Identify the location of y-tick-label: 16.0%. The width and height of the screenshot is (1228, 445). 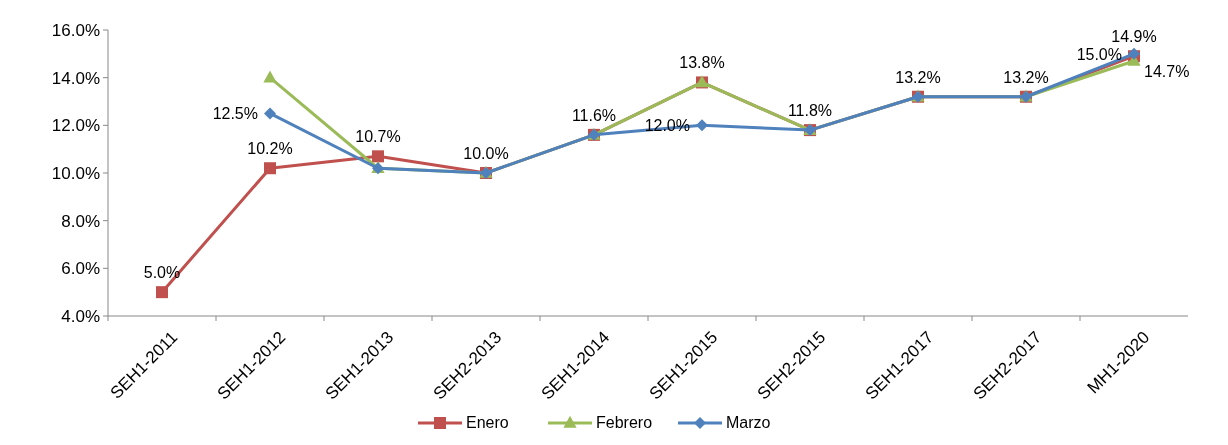
(75, 30).